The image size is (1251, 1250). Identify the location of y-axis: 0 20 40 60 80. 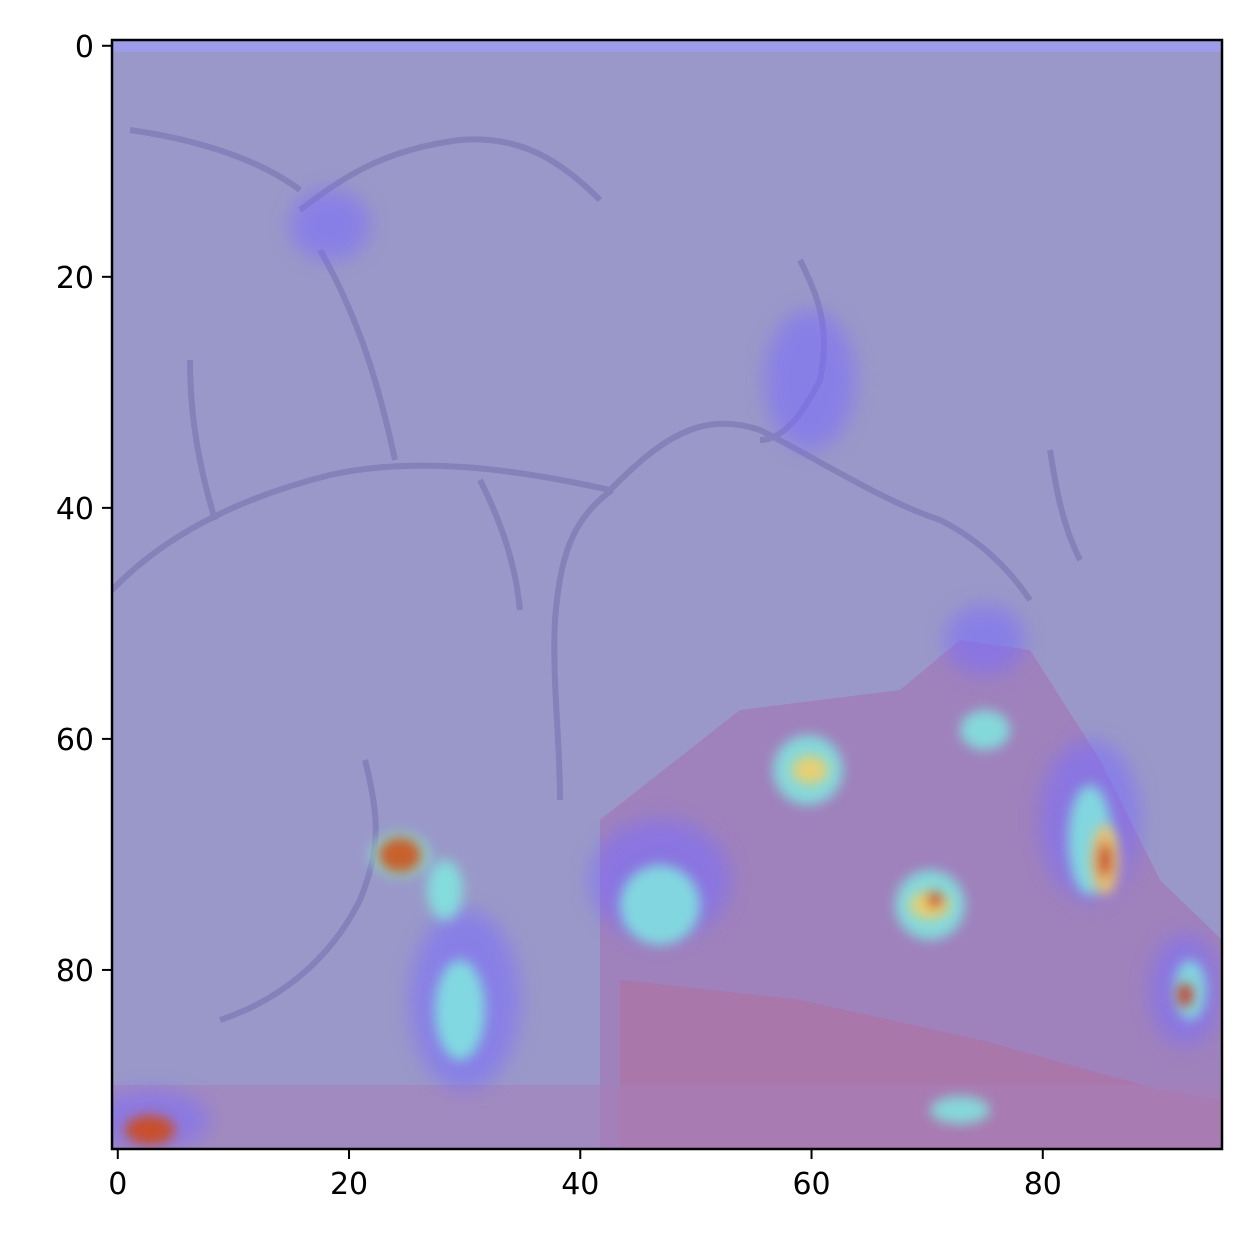
(84, 509).